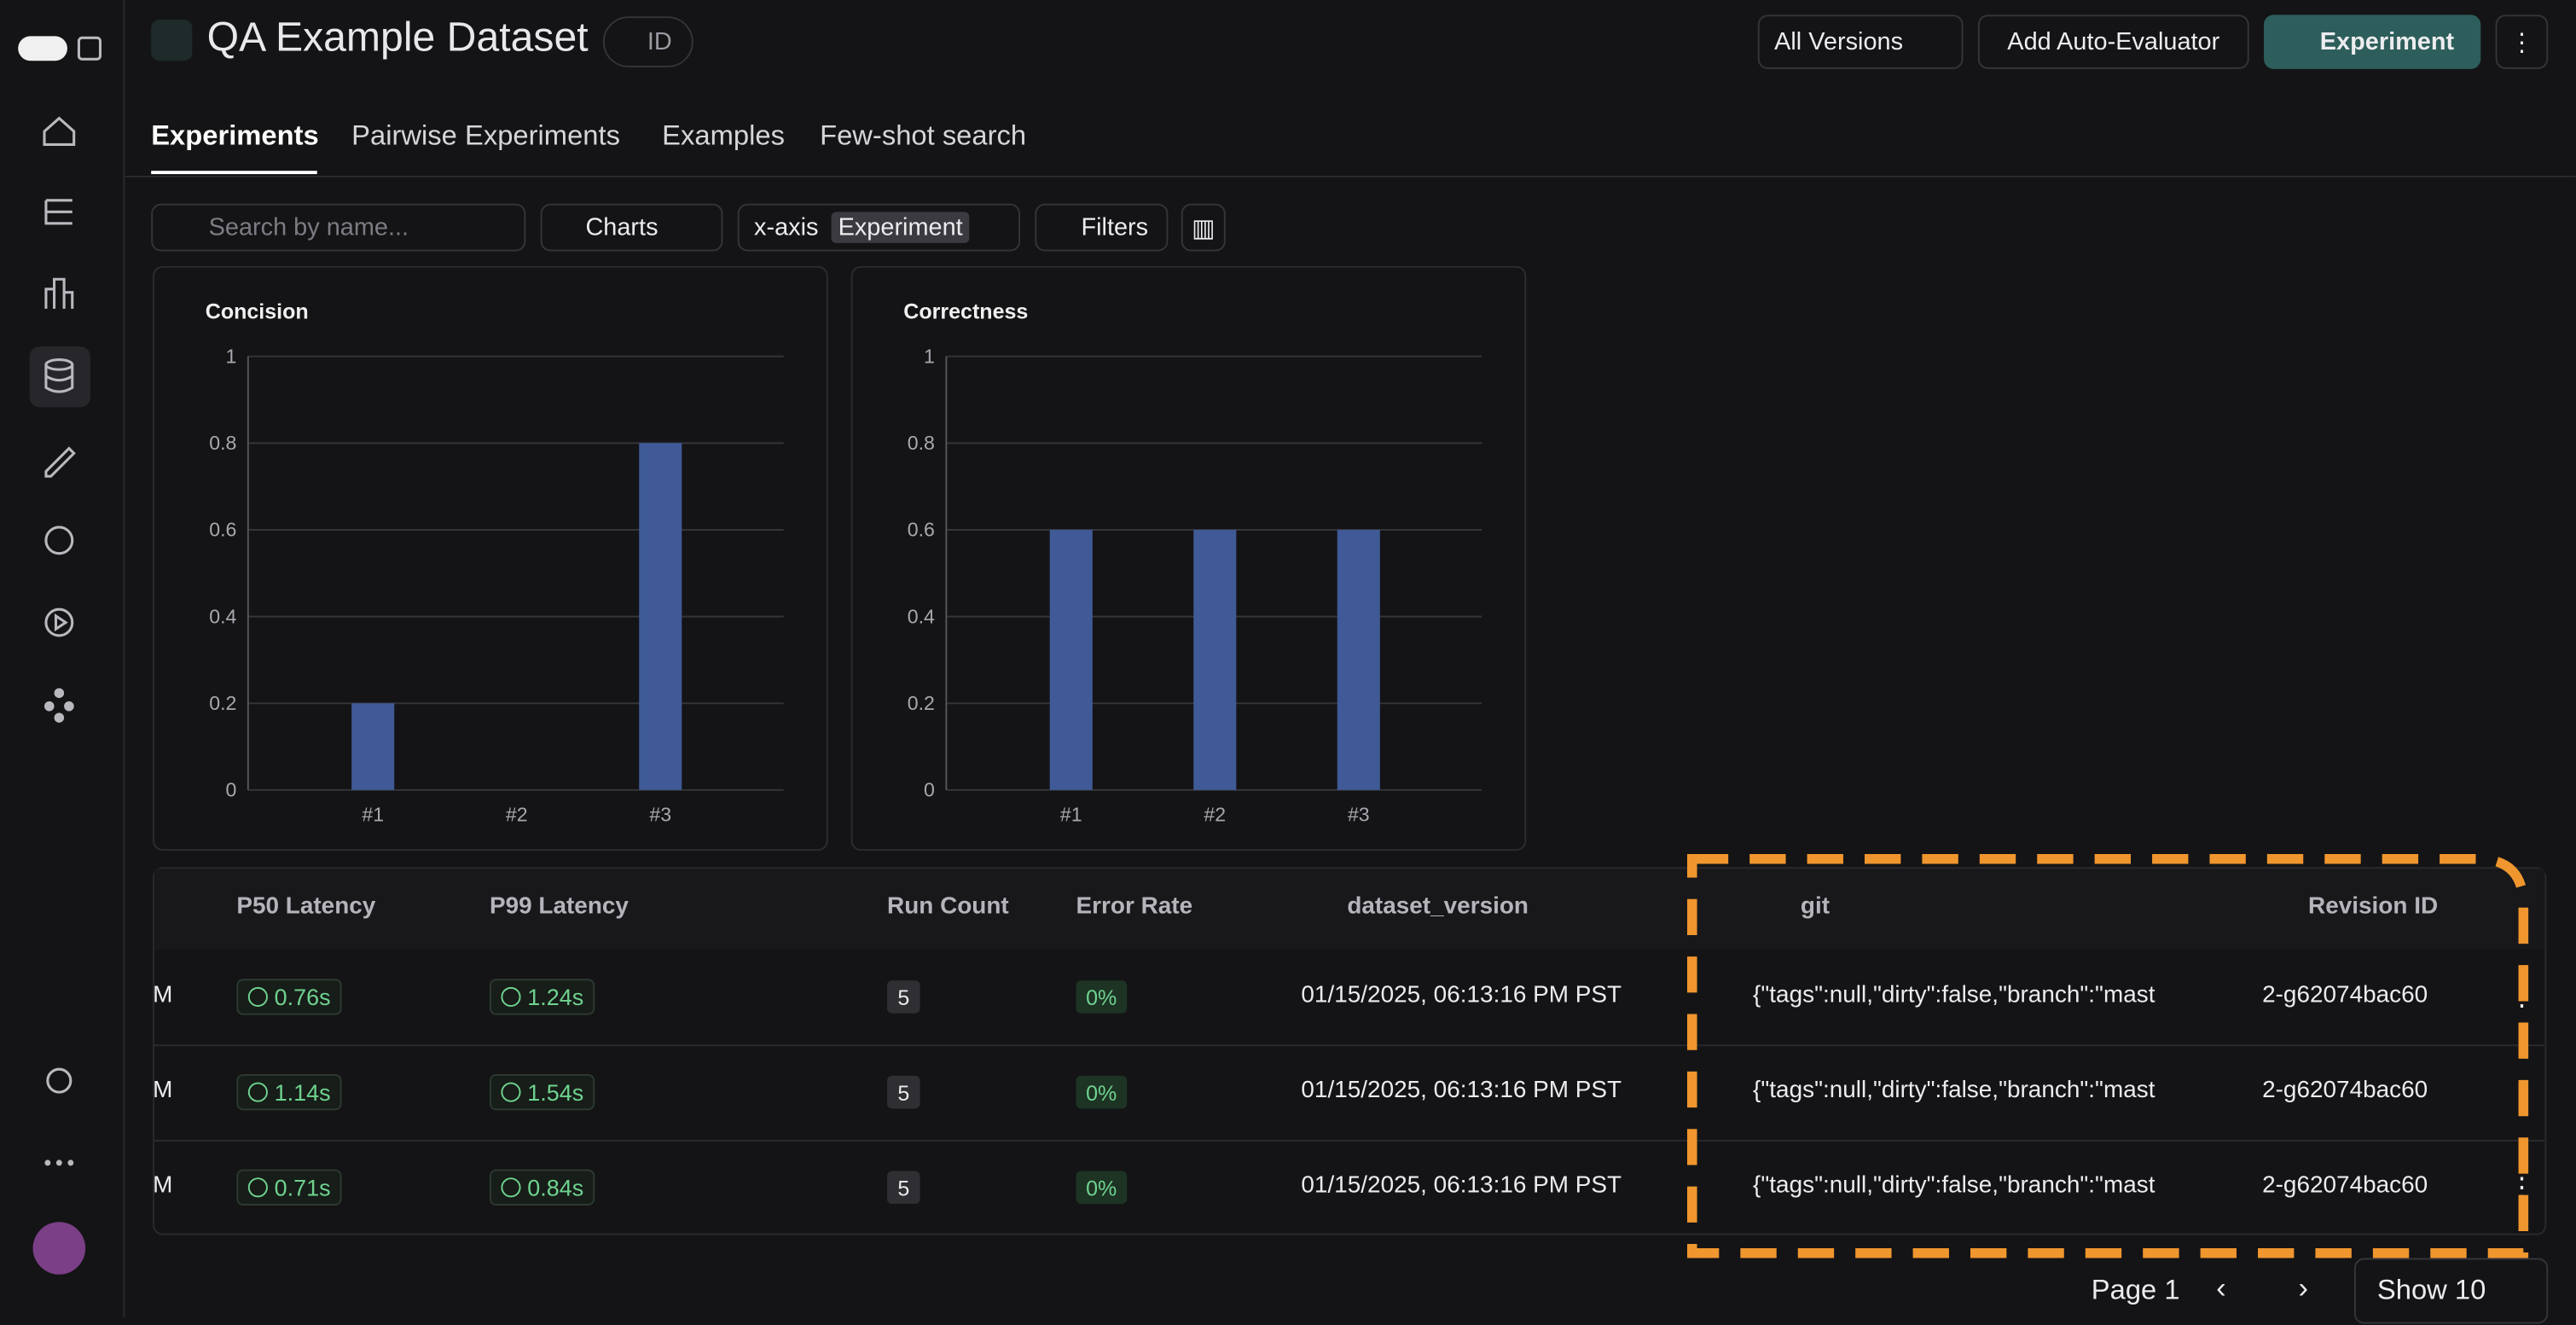 Image resolution: width=2576 pixels, height=1325 pixels. I want to click on column-header: Run Count, so click(948, 907).